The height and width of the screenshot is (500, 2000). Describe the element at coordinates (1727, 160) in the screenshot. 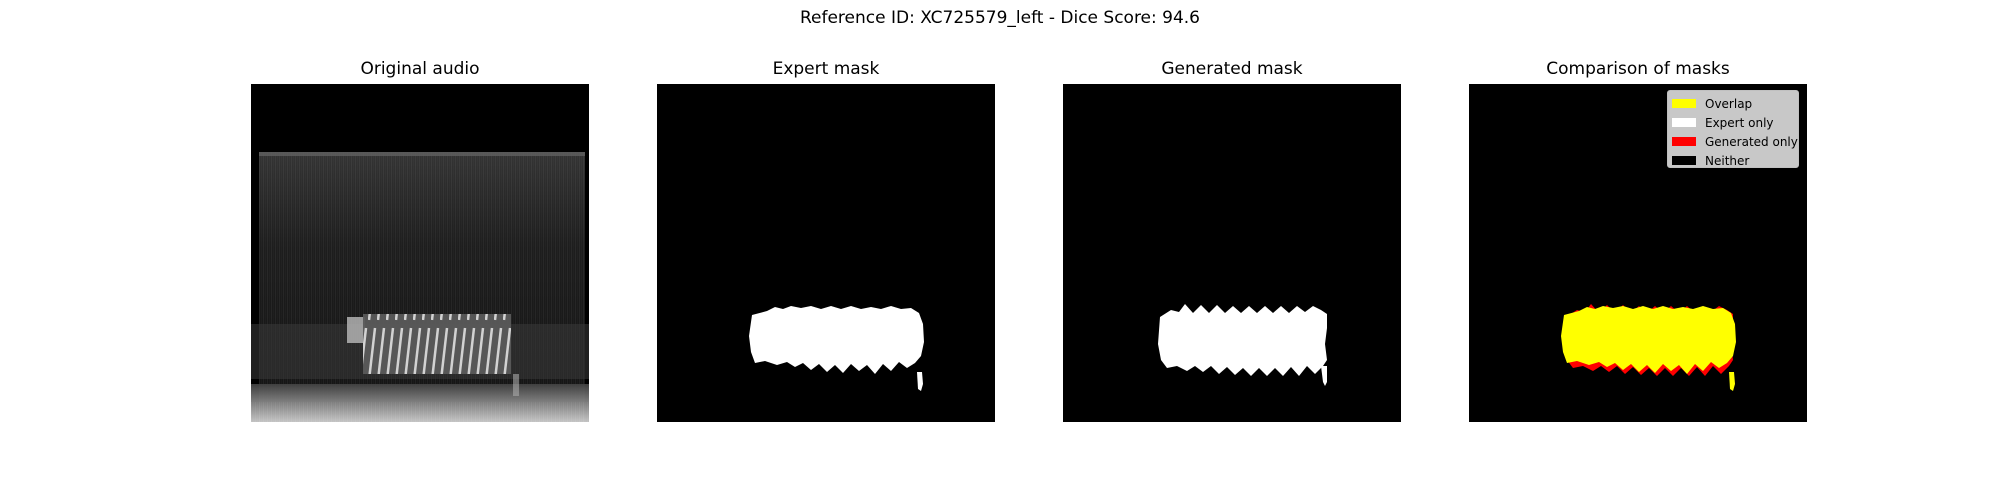

I see `legend-label-neither: Neither` at that location.